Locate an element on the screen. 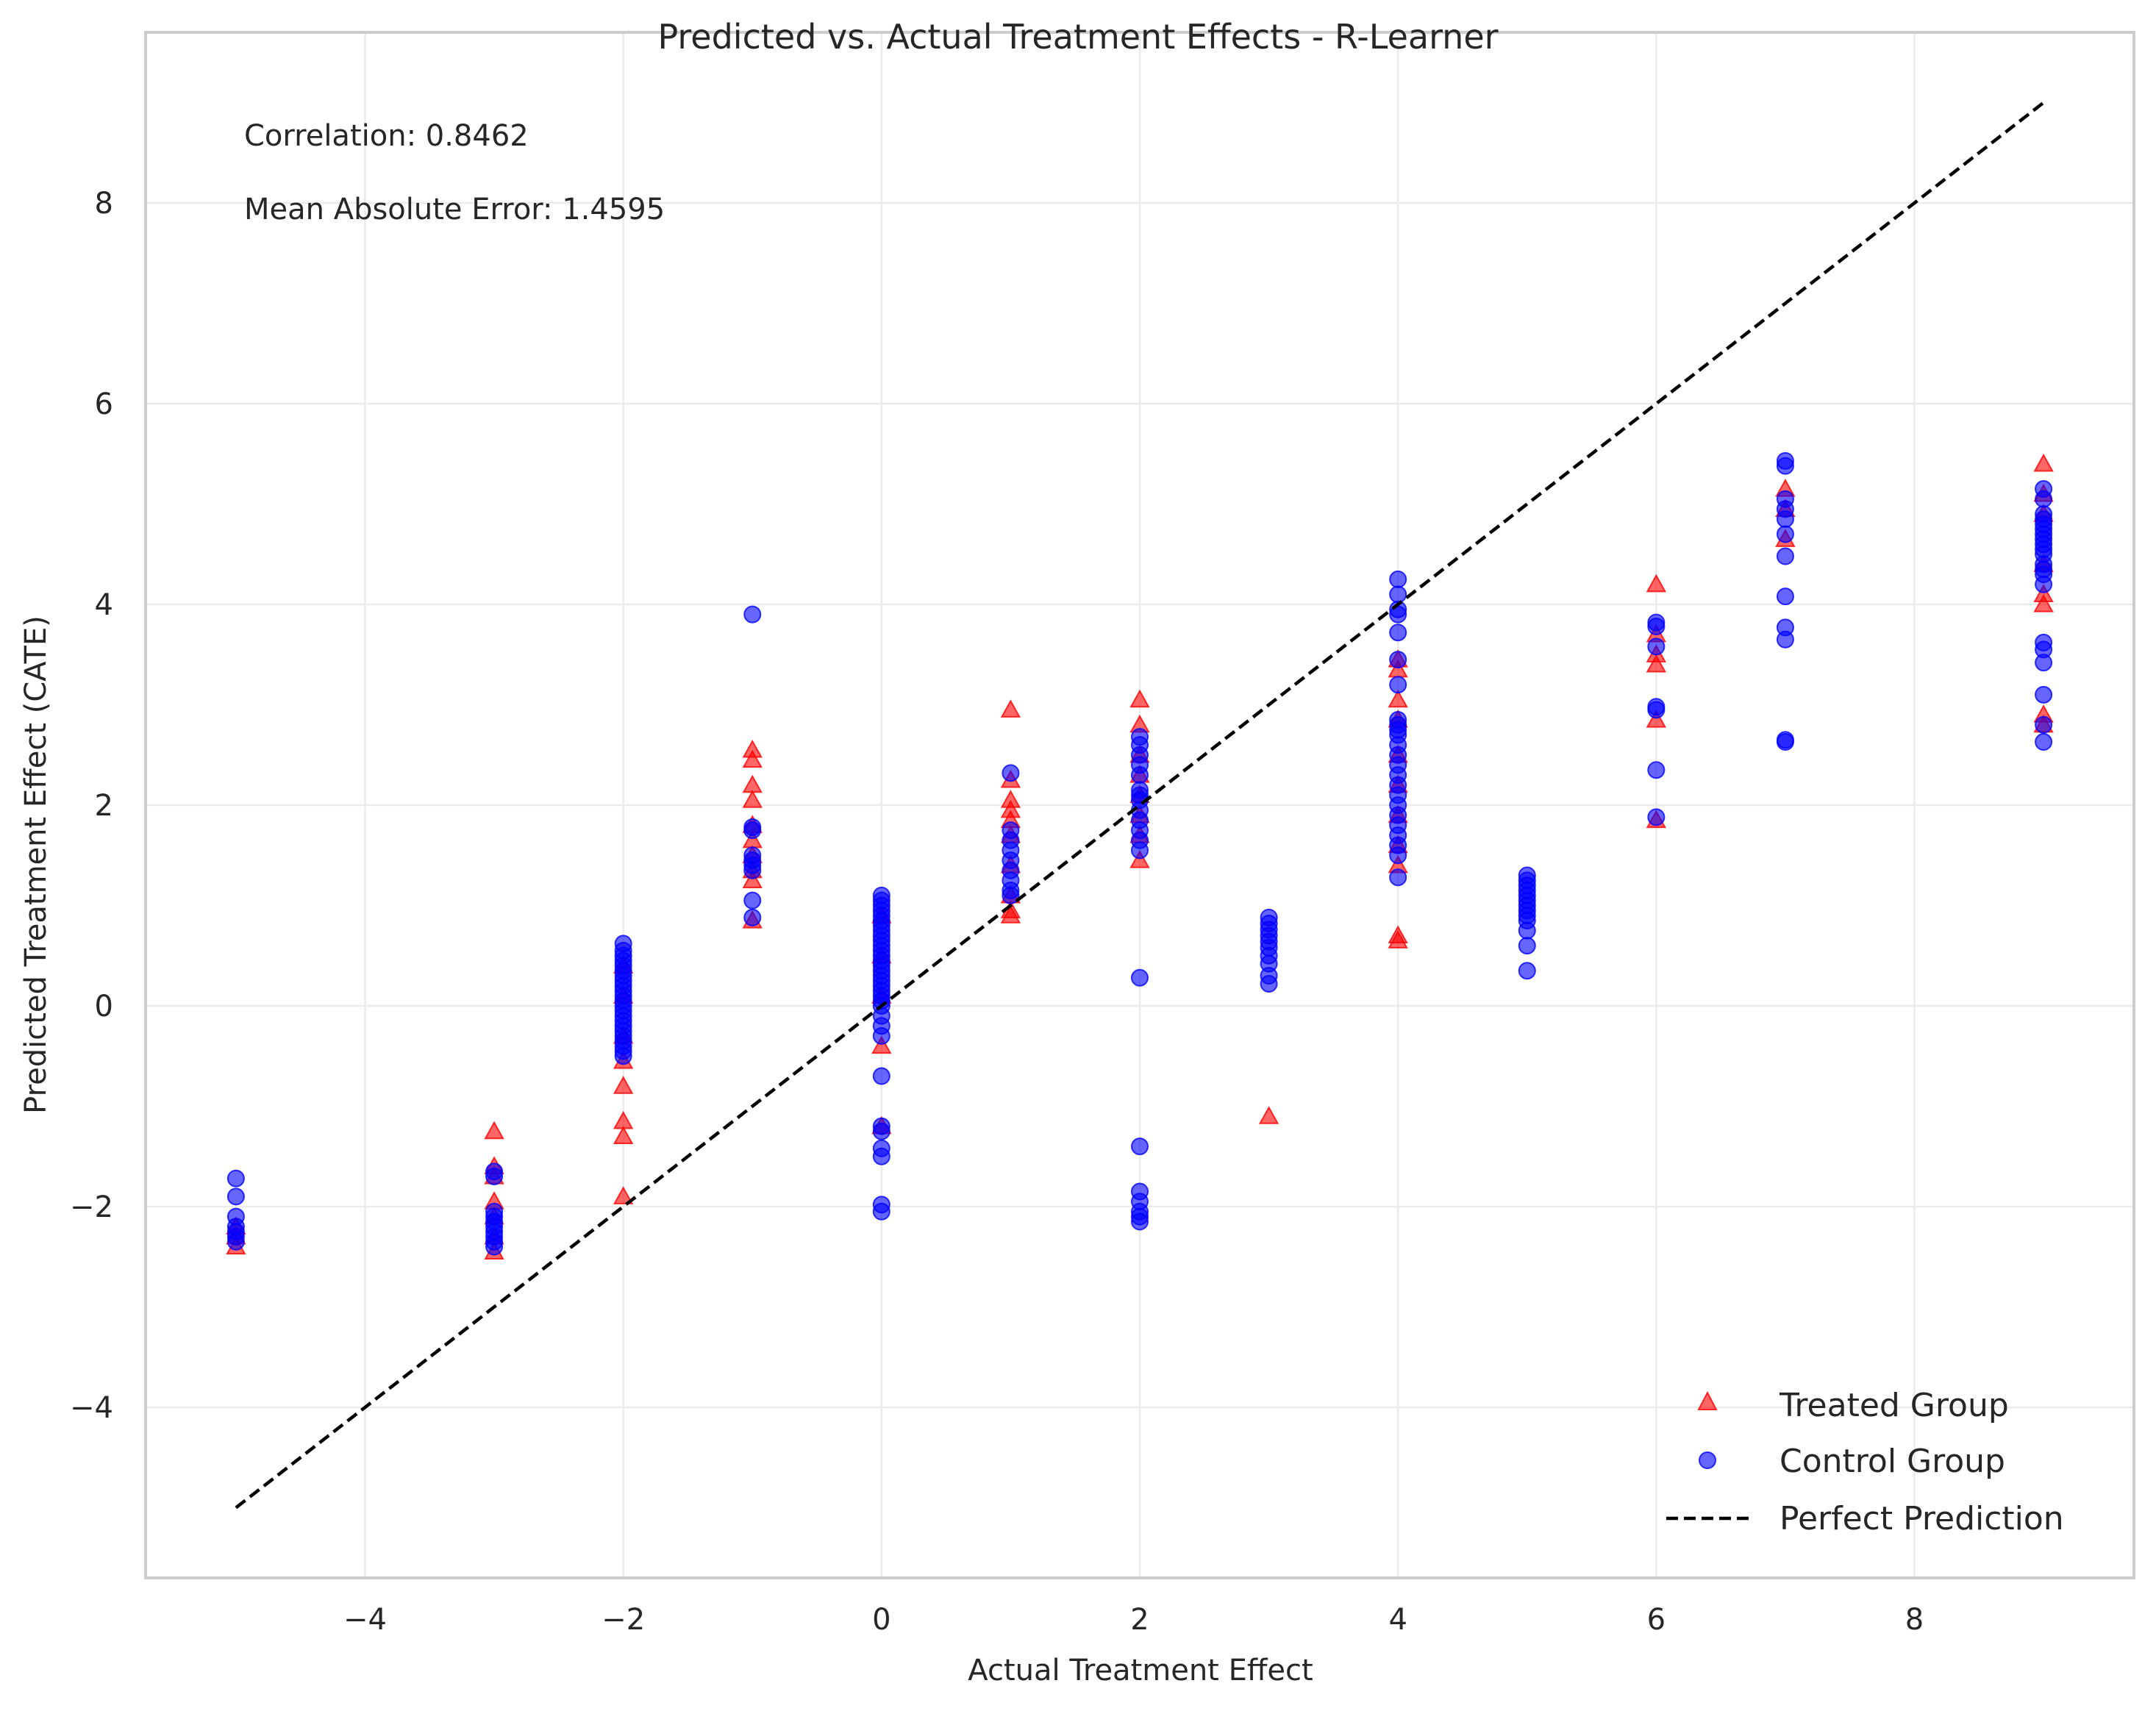 This screenshot has height=1711, width=2156. x-tick-label: −2 is located at coordinates (623, 1620).